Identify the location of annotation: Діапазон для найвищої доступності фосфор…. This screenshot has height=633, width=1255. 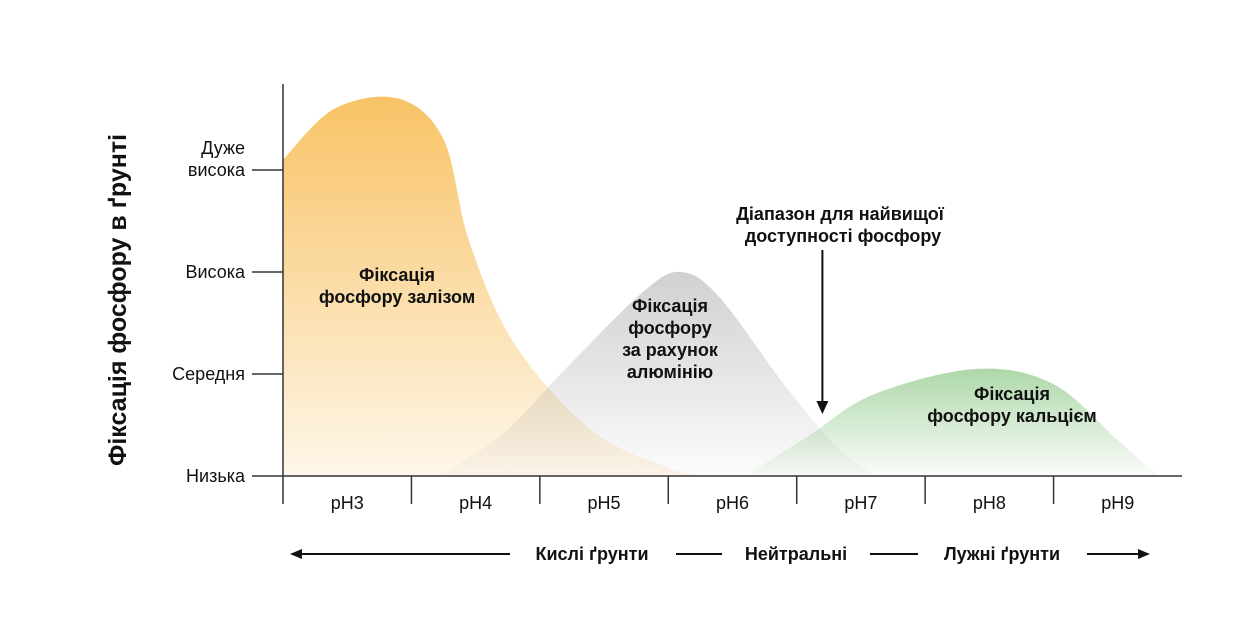
(840, 309).